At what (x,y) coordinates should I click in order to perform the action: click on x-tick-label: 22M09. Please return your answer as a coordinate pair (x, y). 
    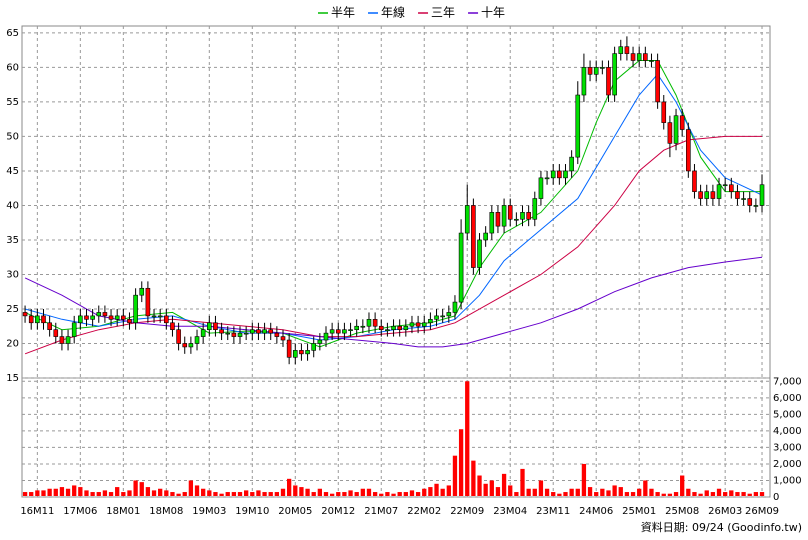
    Looking at the image, I should click on (467, 511).